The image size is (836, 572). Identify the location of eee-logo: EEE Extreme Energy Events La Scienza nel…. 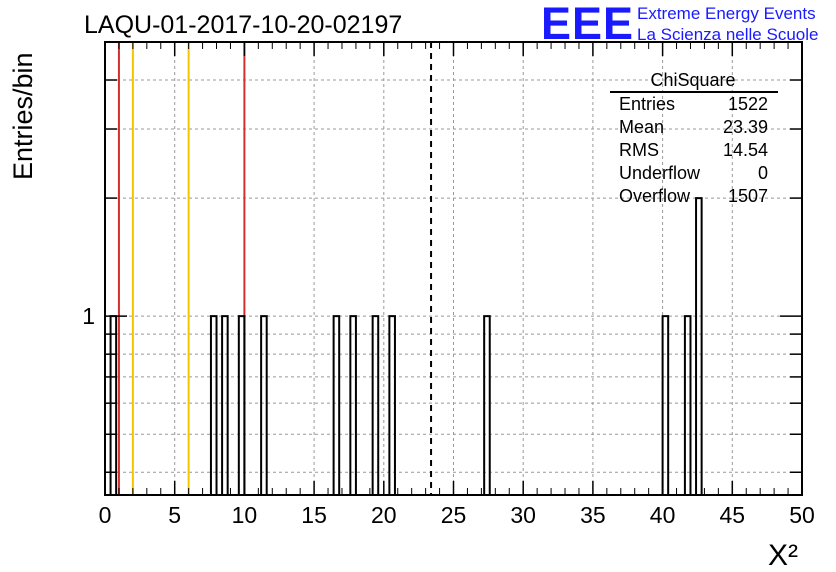
(679, 24).